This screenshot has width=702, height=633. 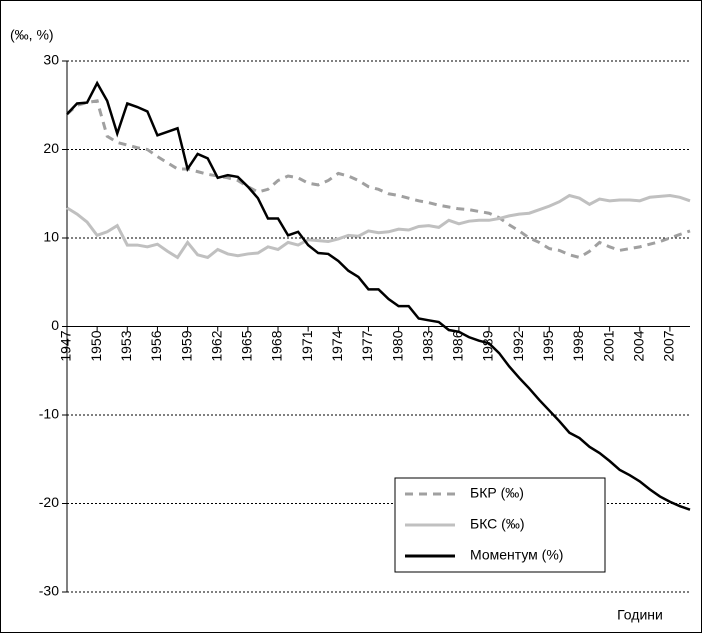 I want to click on x-tick-label: 1992, so click(x=518, y=345).